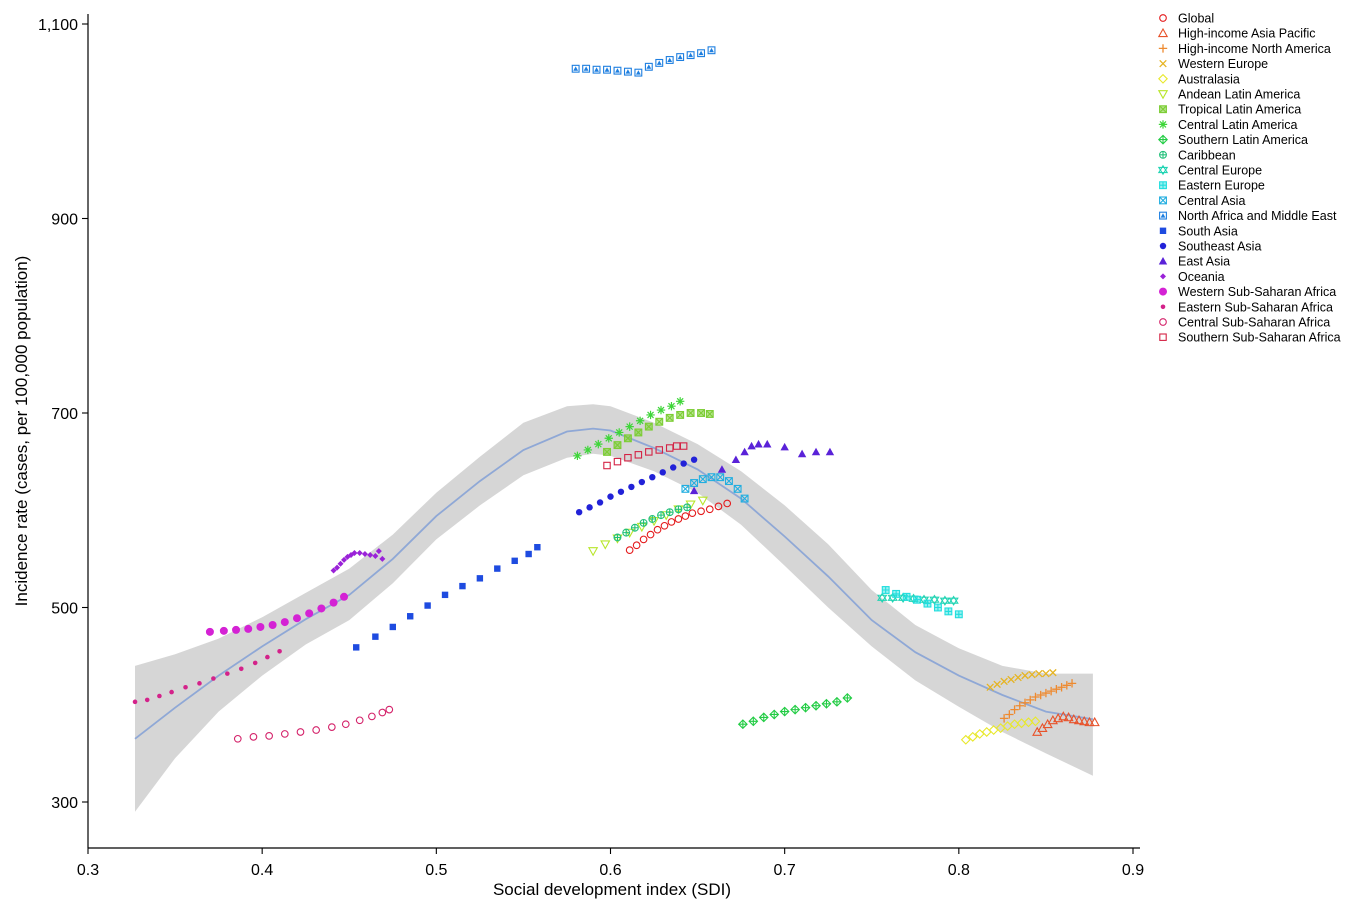 The height and width of the screenshot is (903, 1353). I want to click on x-tick-label: 0.7, so click(785, 870).